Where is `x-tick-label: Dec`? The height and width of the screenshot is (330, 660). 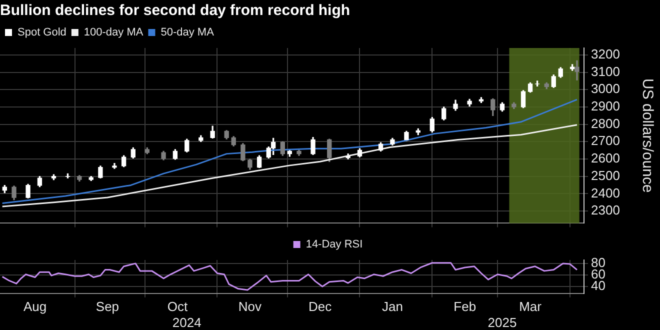 x-tick-label: Dec is located at coordinates (320, 306).